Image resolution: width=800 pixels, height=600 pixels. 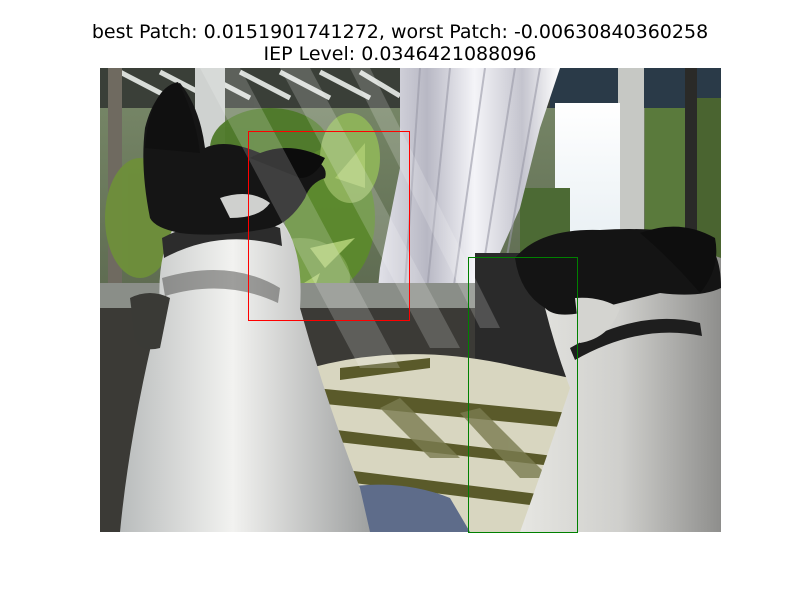 What do you see at coordinates (329, 226) in the screenshot?
I see `best-patch-box` at bounding box center [329, 226].